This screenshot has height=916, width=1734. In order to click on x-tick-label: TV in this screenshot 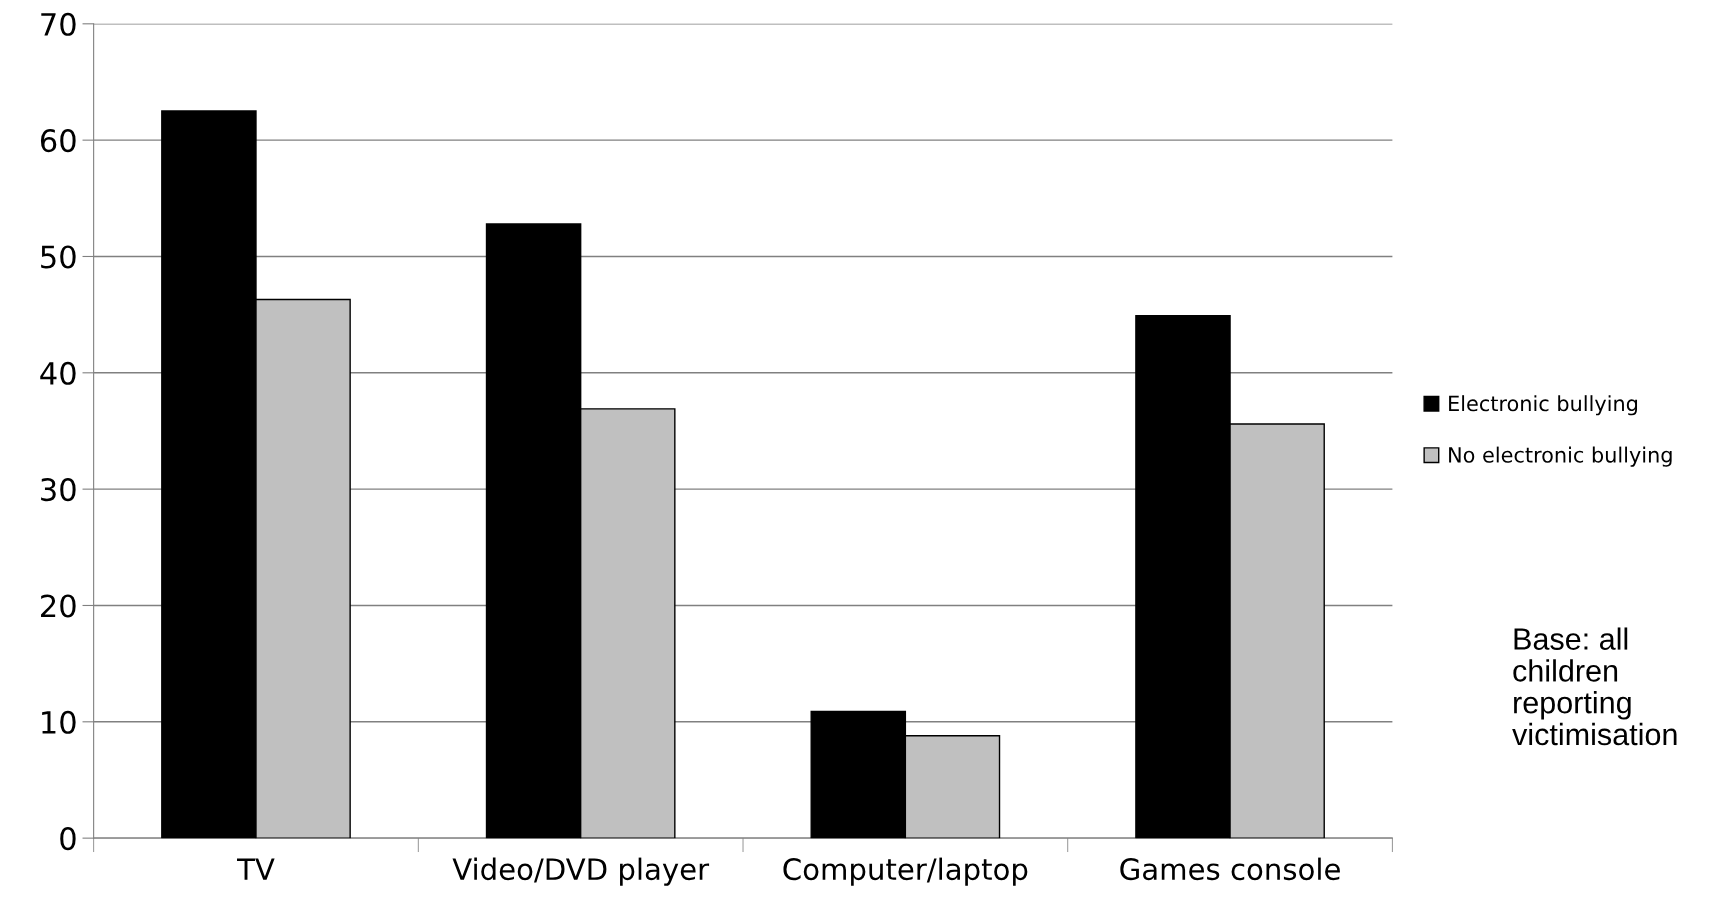, I will do `click(256, 869)`.